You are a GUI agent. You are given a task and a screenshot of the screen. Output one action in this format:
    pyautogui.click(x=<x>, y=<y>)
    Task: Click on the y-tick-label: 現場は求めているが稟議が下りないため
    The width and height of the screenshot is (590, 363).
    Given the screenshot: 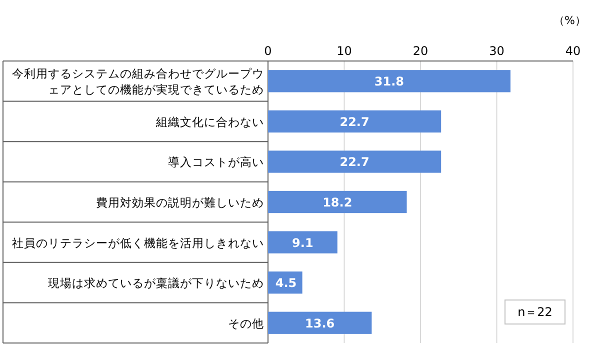 What is the action you would take?
    pyautogui.click(x=156, y=283)
    